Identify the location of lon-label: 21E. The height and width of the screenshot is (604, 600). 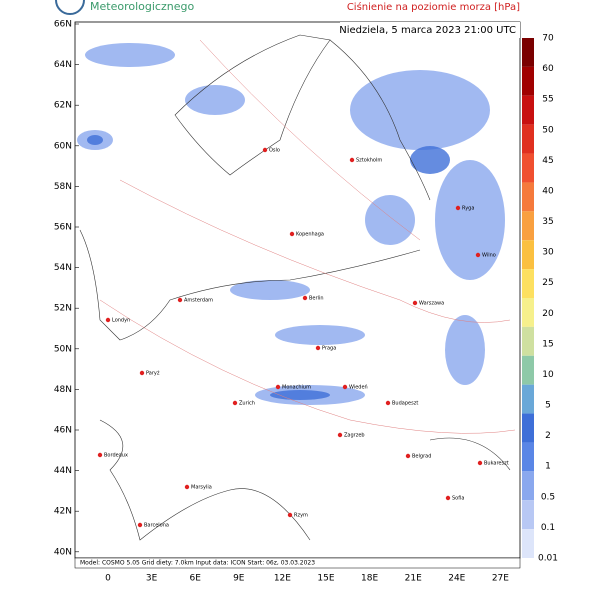
(413, 579).